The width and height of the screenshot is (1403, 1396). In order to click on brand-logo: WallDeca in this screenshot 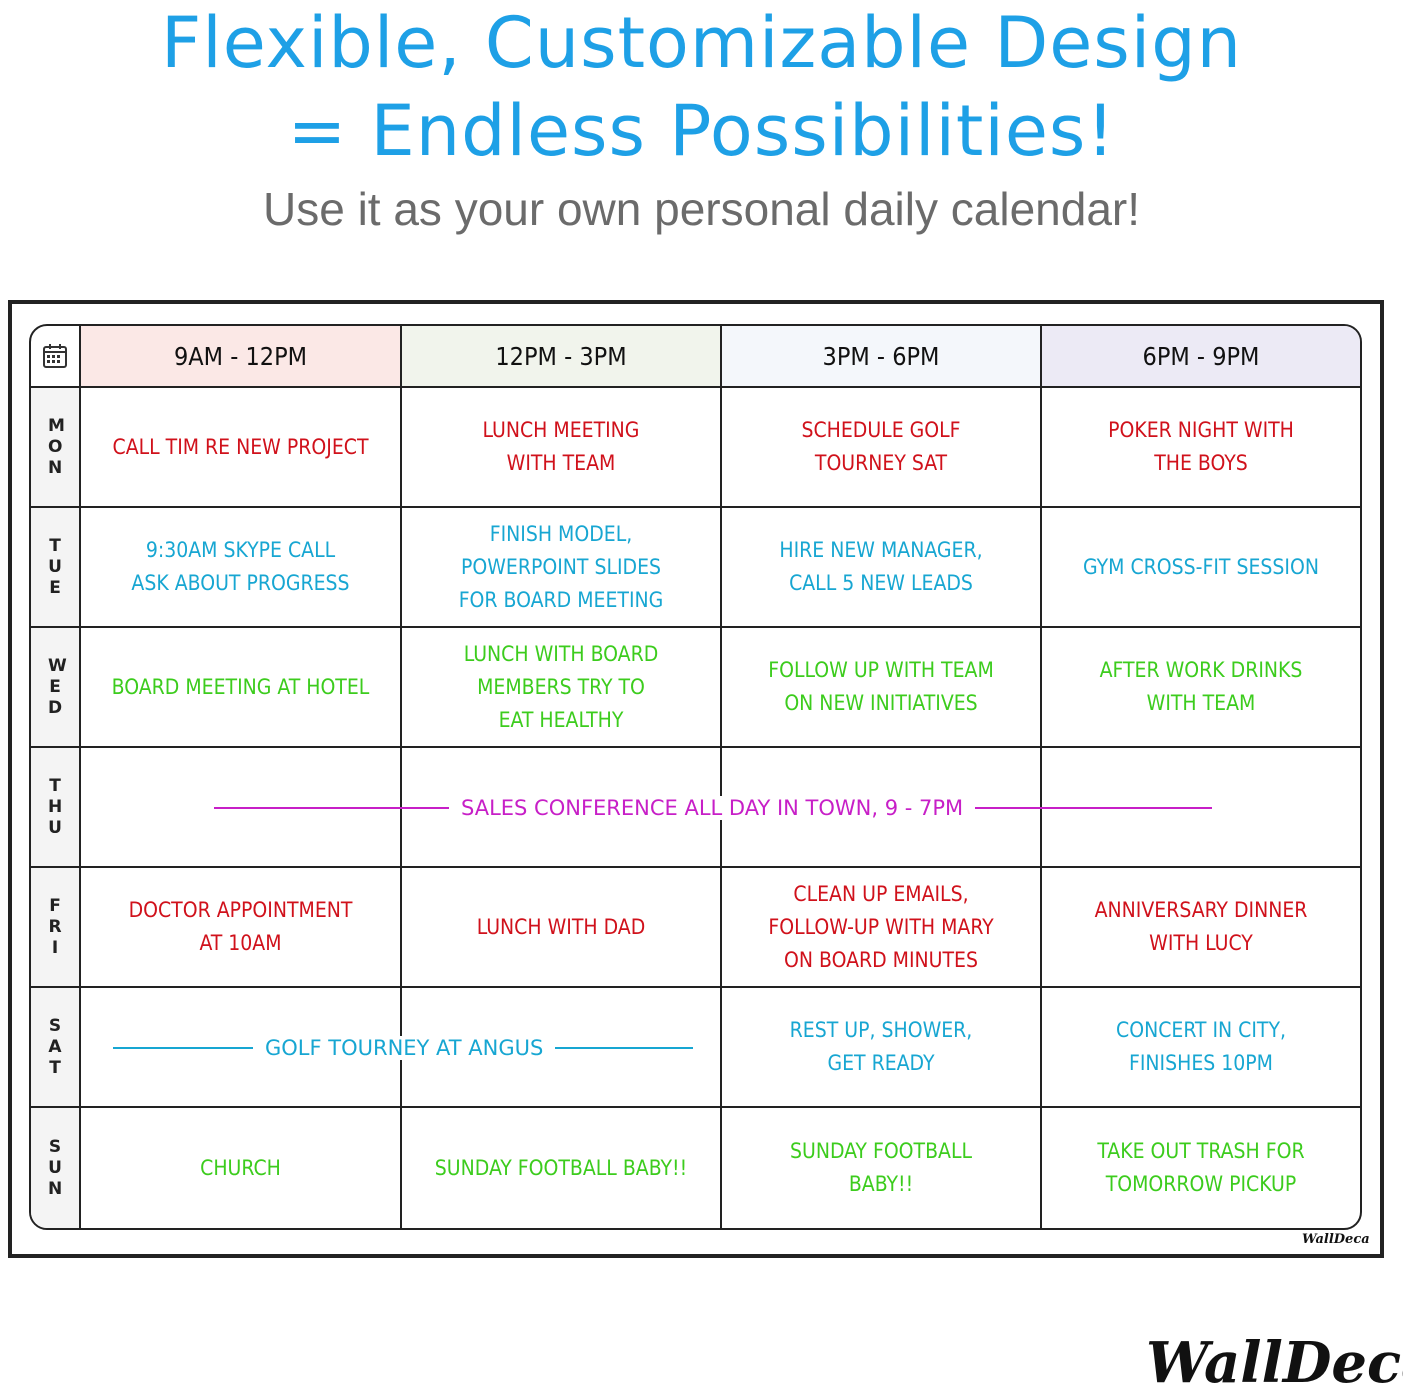, I will do `click(1274, 1363)`.